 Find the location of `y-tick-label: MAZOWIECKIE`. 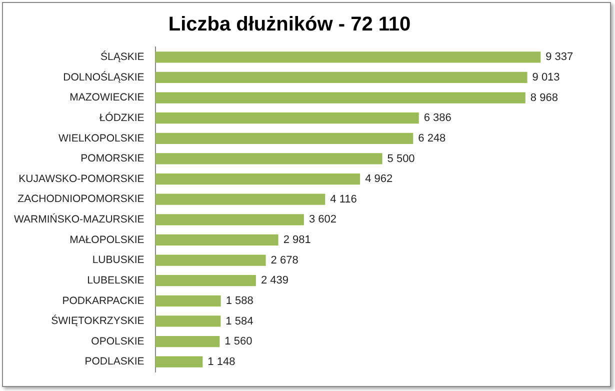

y-tick-label: MAZOWIECKIE is located at coordinates (107, 98).